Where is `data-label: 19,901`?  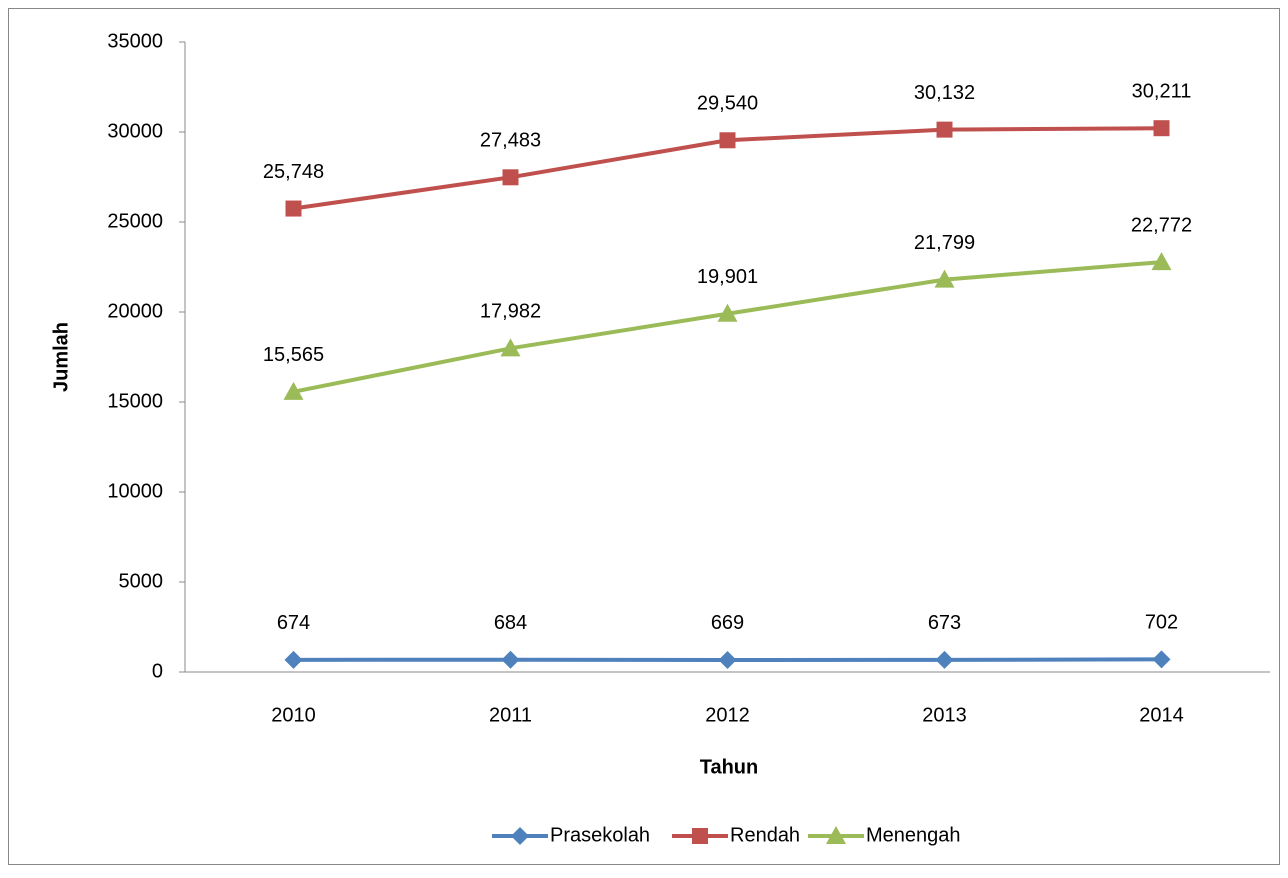 data-label: 19,901 is located at coordinates (727, 277).